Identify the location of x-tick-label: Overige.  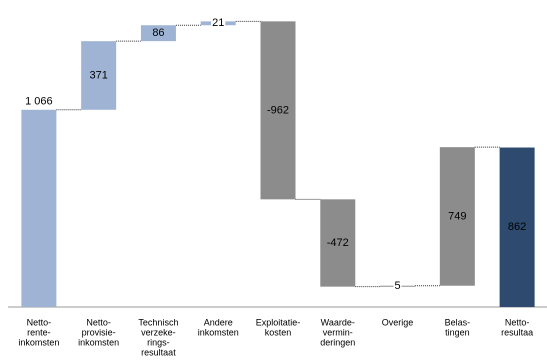
(398, 322).